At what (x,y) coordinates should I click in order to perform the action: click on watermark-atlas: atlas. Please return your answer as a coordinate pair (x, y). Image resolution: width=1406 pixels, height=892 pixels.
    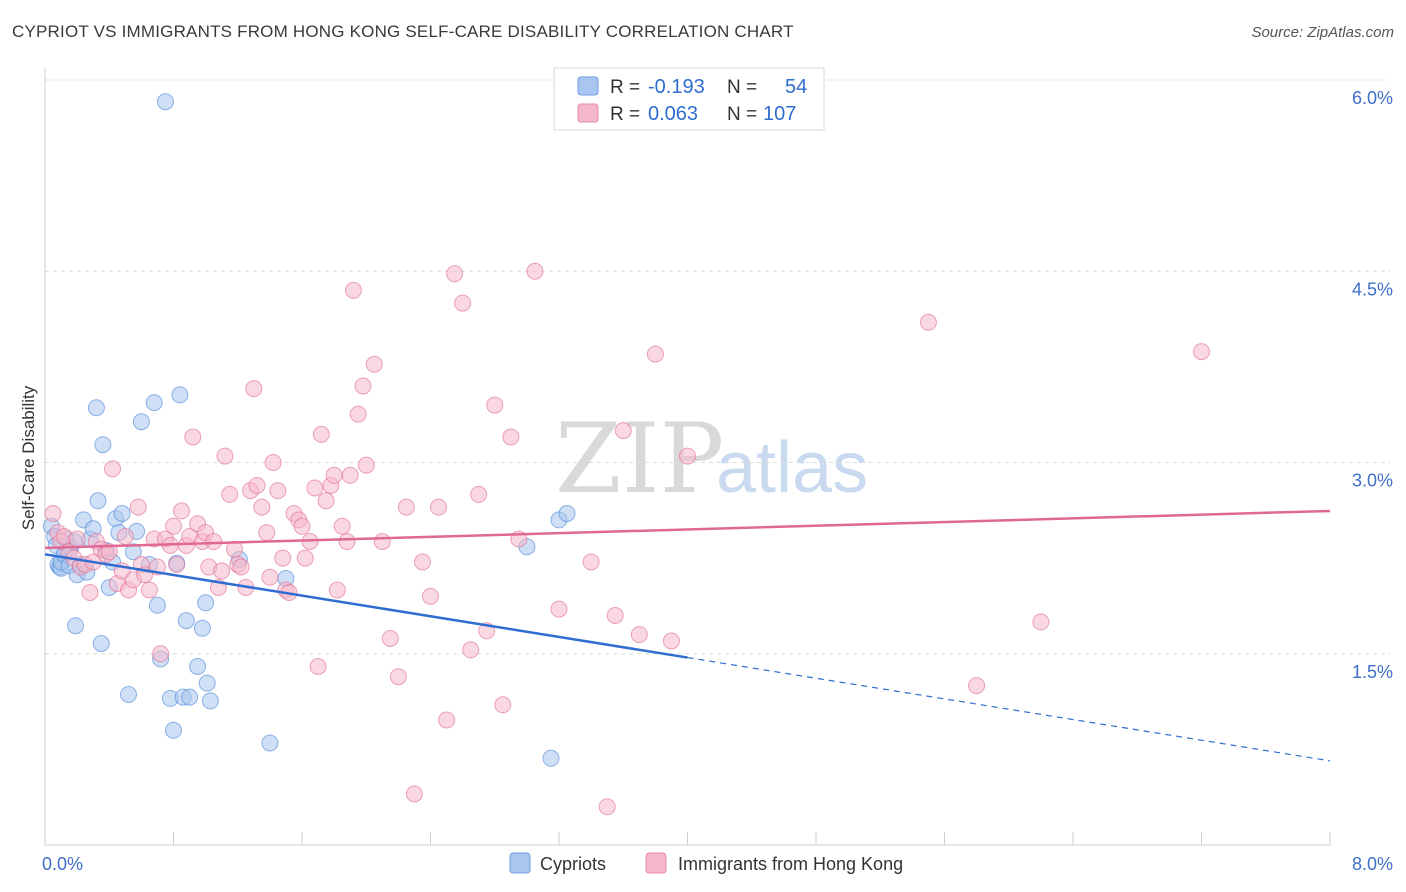
    Looking at the image, I should click on (792, 468).